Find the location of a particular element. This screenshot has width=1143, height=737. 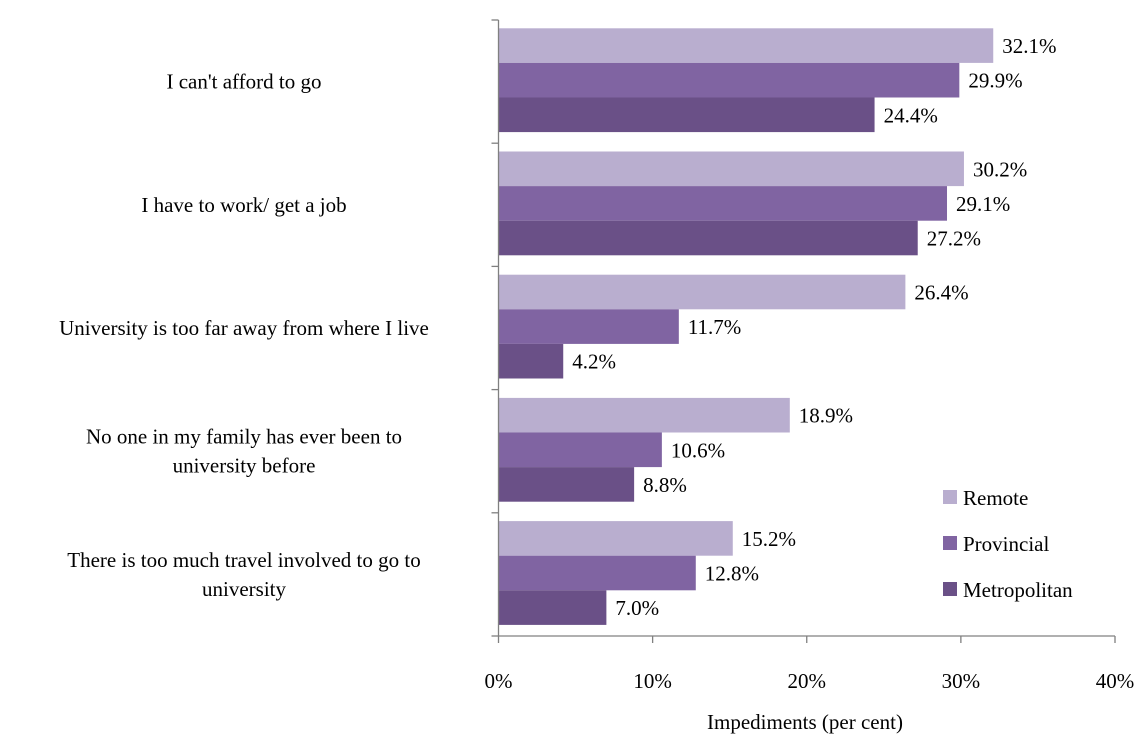

x-tick-label: 40% is located at coordinates (1115, 681).